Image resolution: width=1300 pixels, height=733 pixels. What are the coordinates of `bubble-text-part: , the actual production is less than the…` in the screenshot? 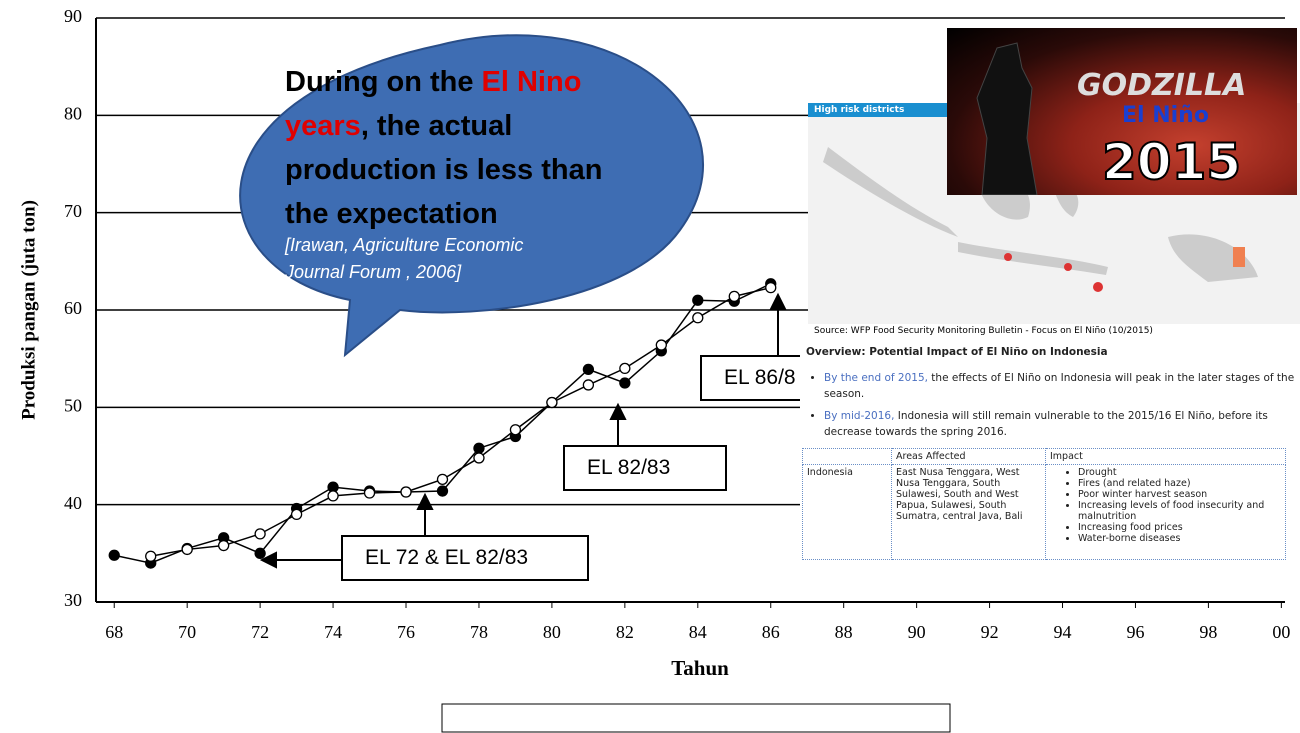 It's located at (444, 170).